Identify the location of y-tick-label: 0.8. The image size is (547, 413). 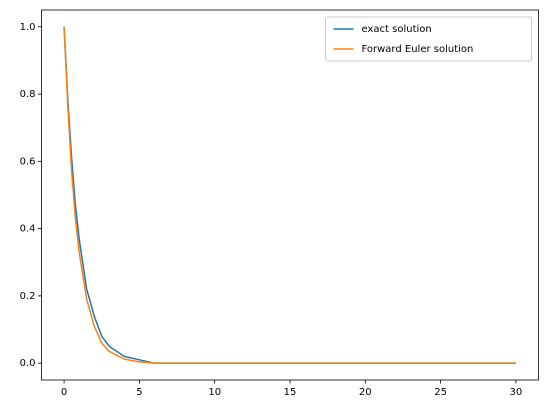
(28, 94).